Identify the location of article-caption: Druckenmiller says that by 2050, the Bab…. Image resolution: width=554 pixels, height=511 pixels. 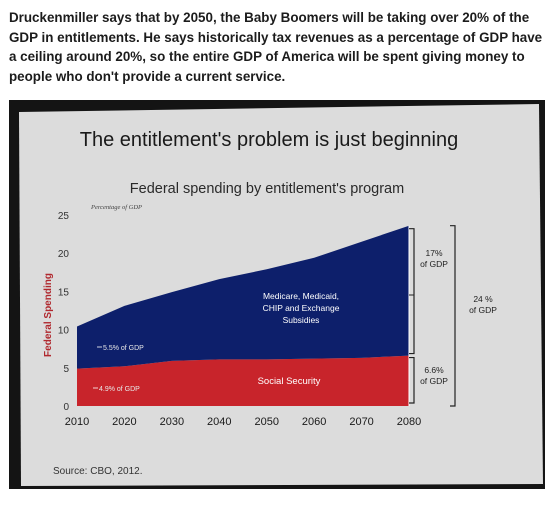
(276, 47).